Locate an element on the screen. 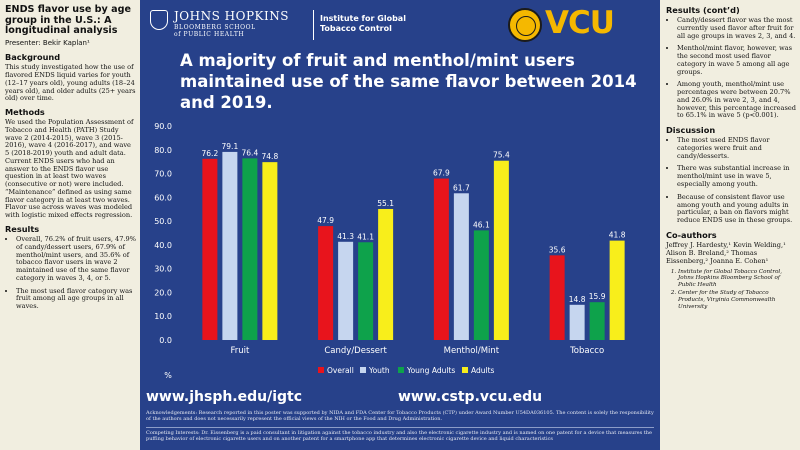 The image size is (800, 450). y-tick-label: 60.0 is located at coordinates (163, 197).